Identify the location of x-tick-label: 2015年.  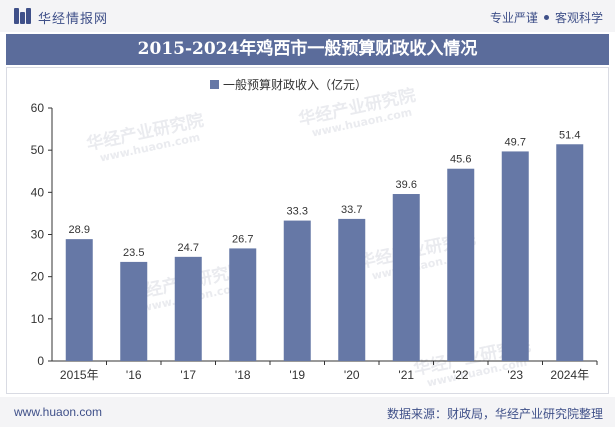
(79, 375).